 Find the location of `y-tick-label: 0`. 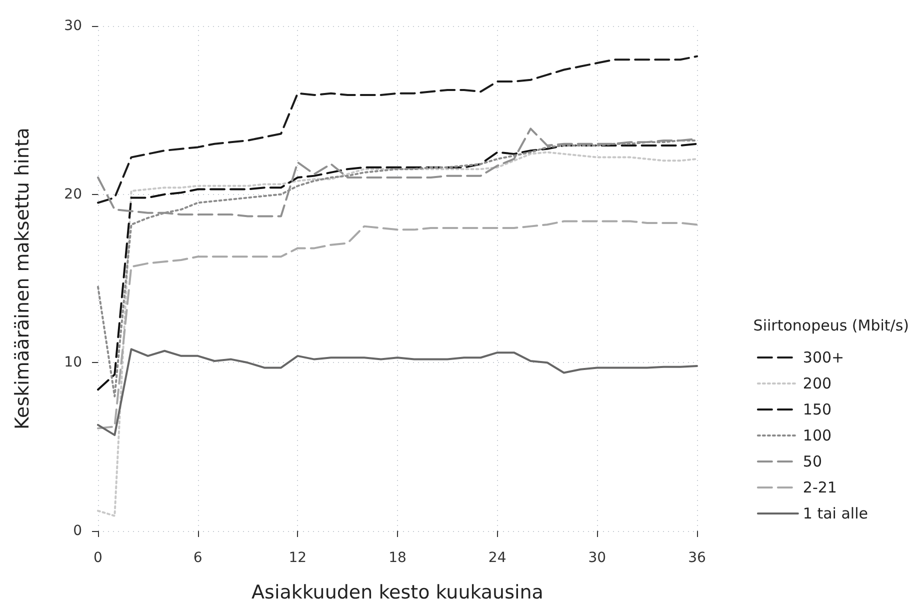

y-tick-label: 0 is located at coordinates (77, 531).